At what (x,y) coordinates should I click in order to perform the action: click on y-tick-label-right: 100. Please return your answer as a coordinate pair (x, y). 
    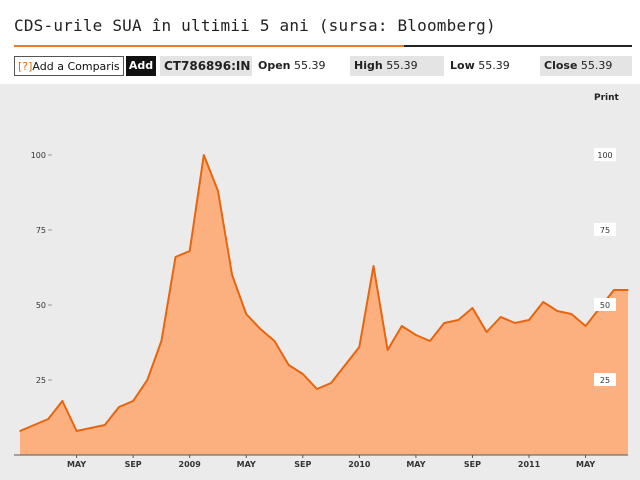
    Looking at the image, I should click on (604, 155).